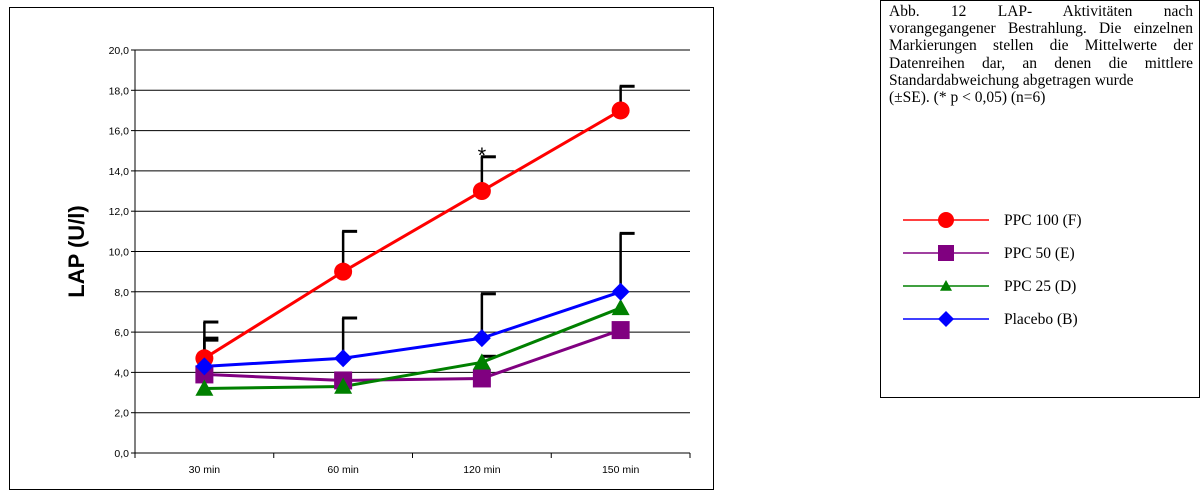 This screenshot has width=1203, height=497. Describe the element at coordinates (121, 373) in the screenshot. I see `y-tick-label: 4,0` at that location.